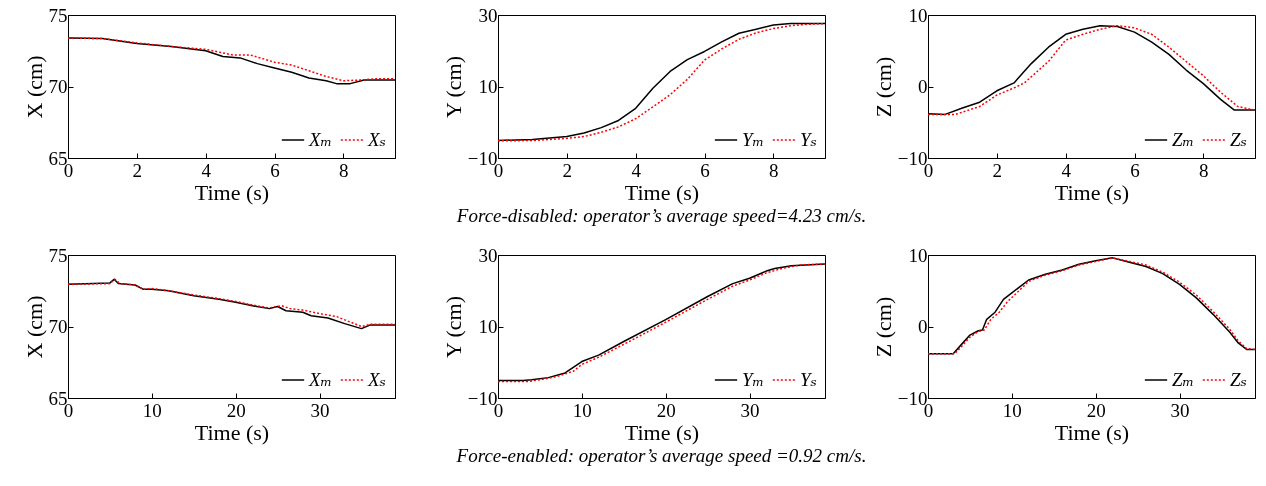 The image size is (1266, 486). I want to click on text: Force-enabled: operator’s average speed =0.92 cm/s., so click(661, 455).